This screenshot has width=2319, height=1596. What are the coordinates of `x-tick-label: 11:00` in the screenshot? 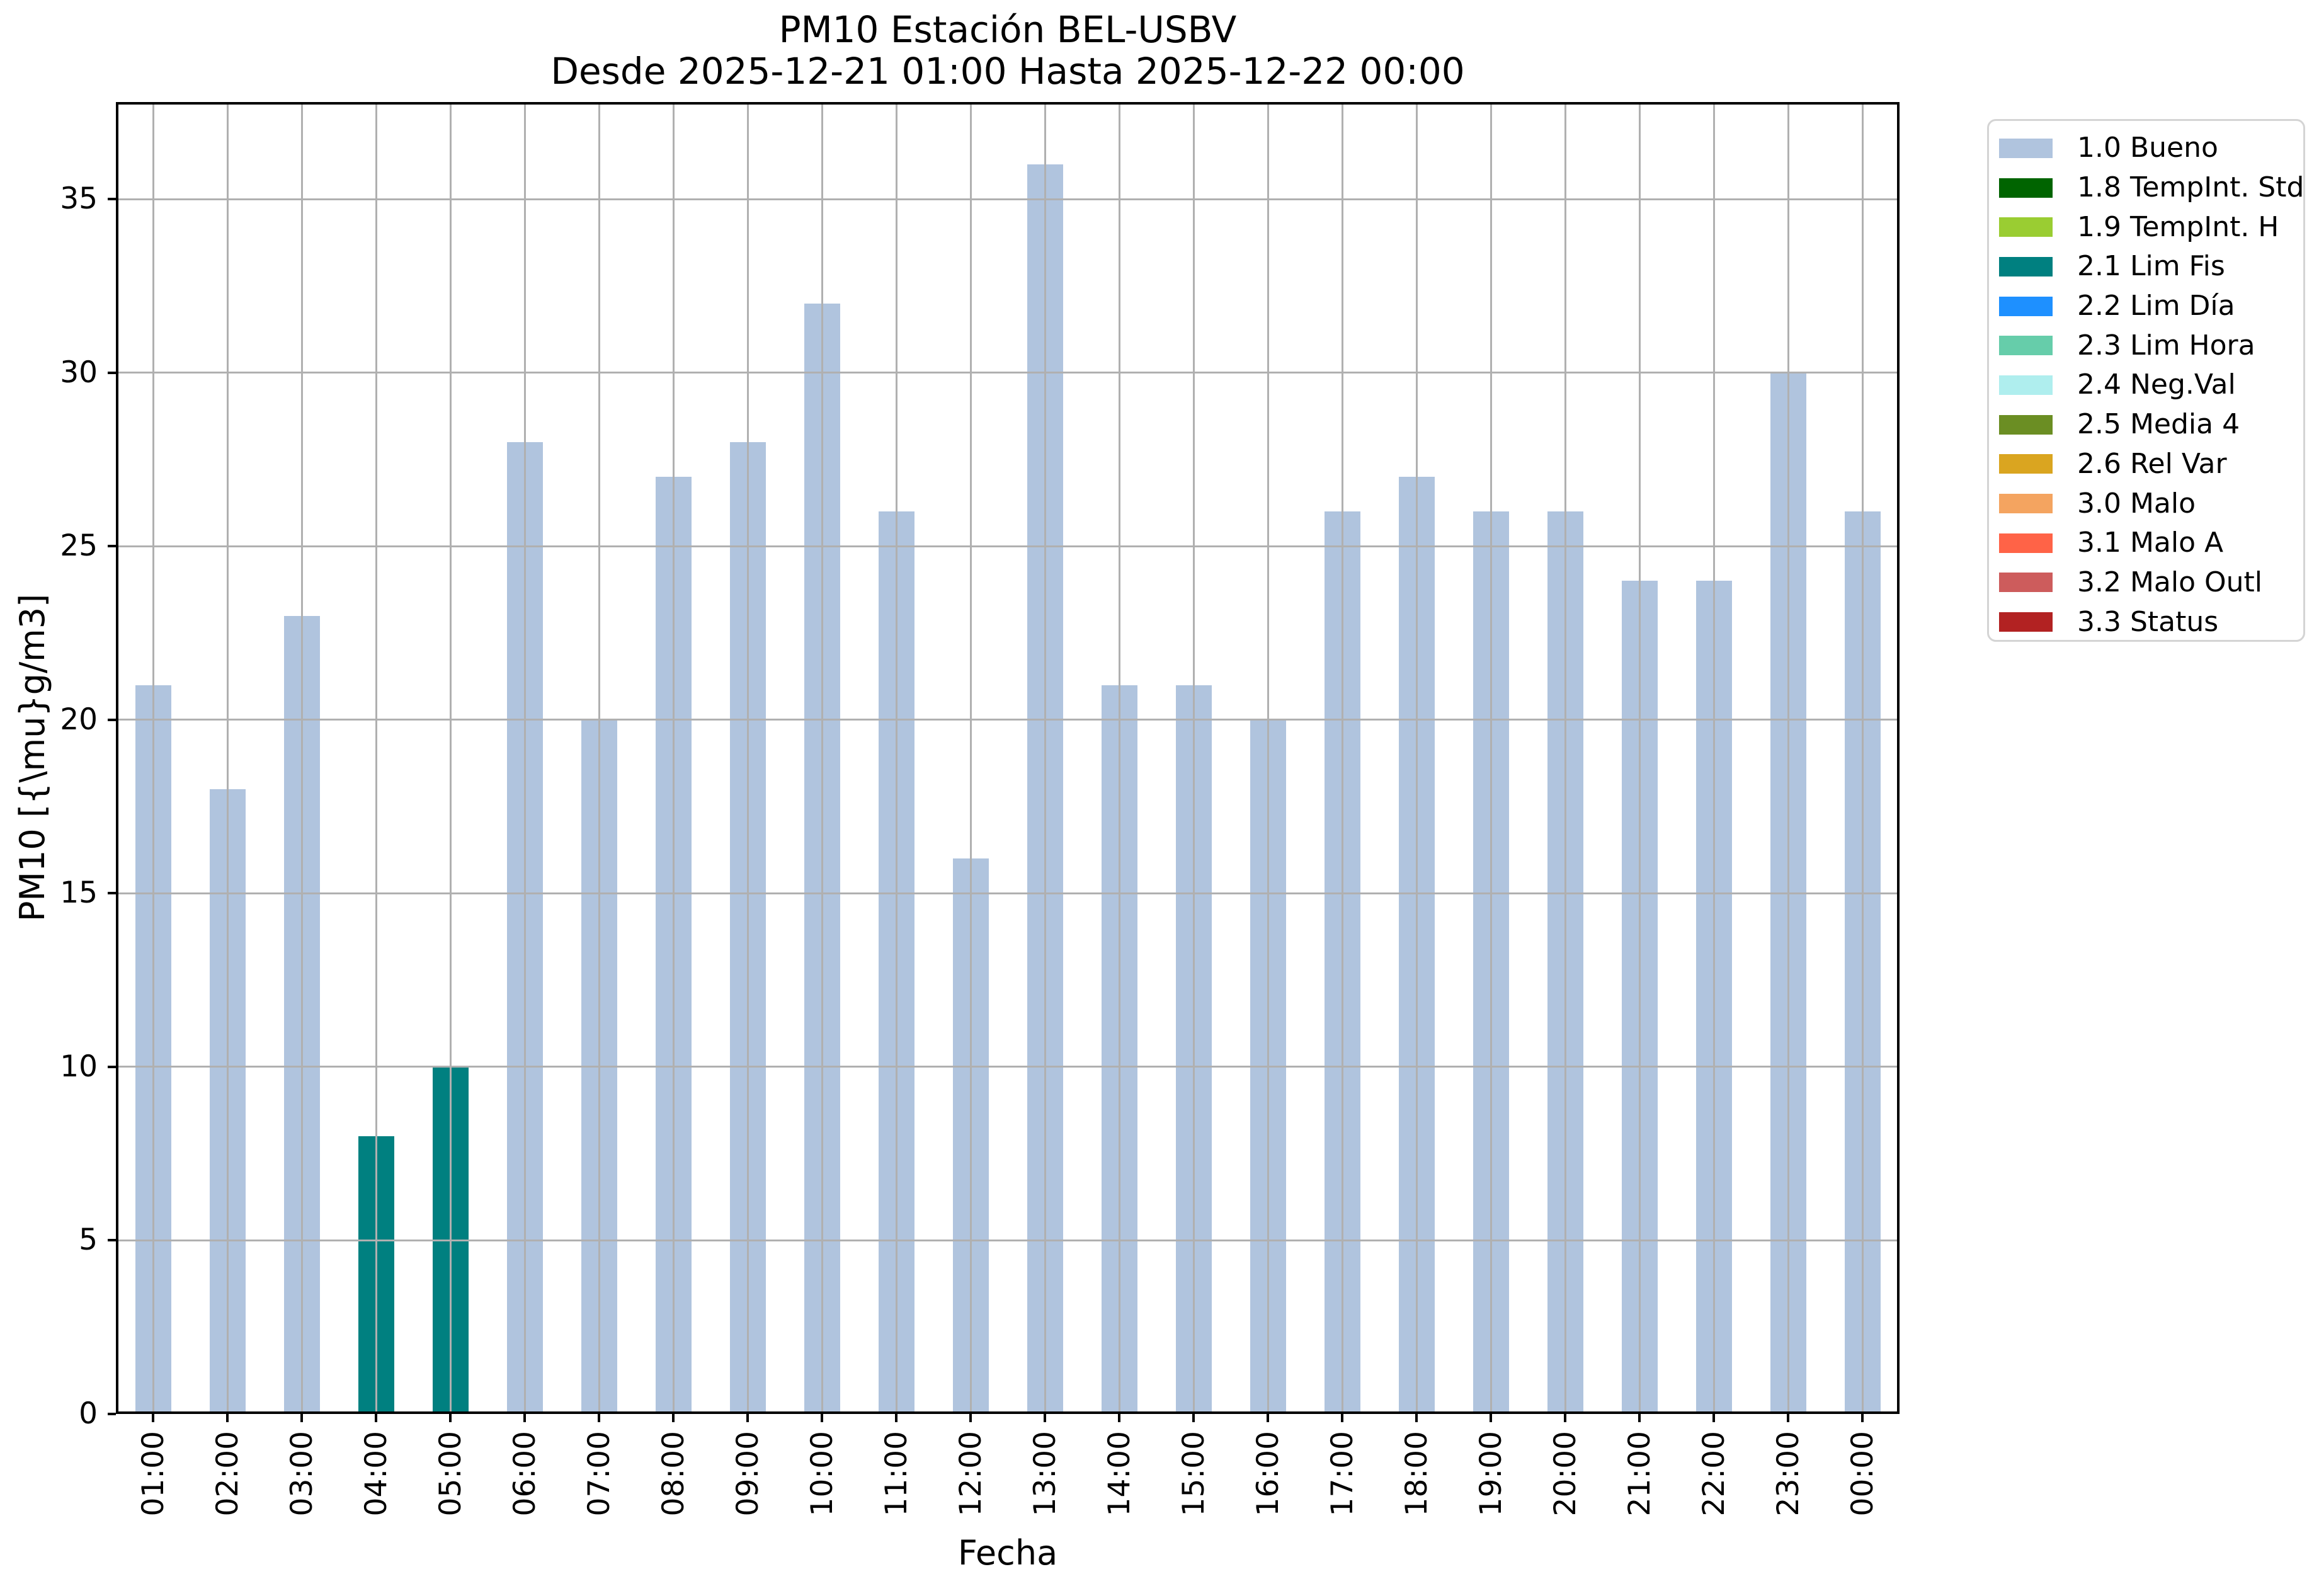 It's located at (896, 1474).